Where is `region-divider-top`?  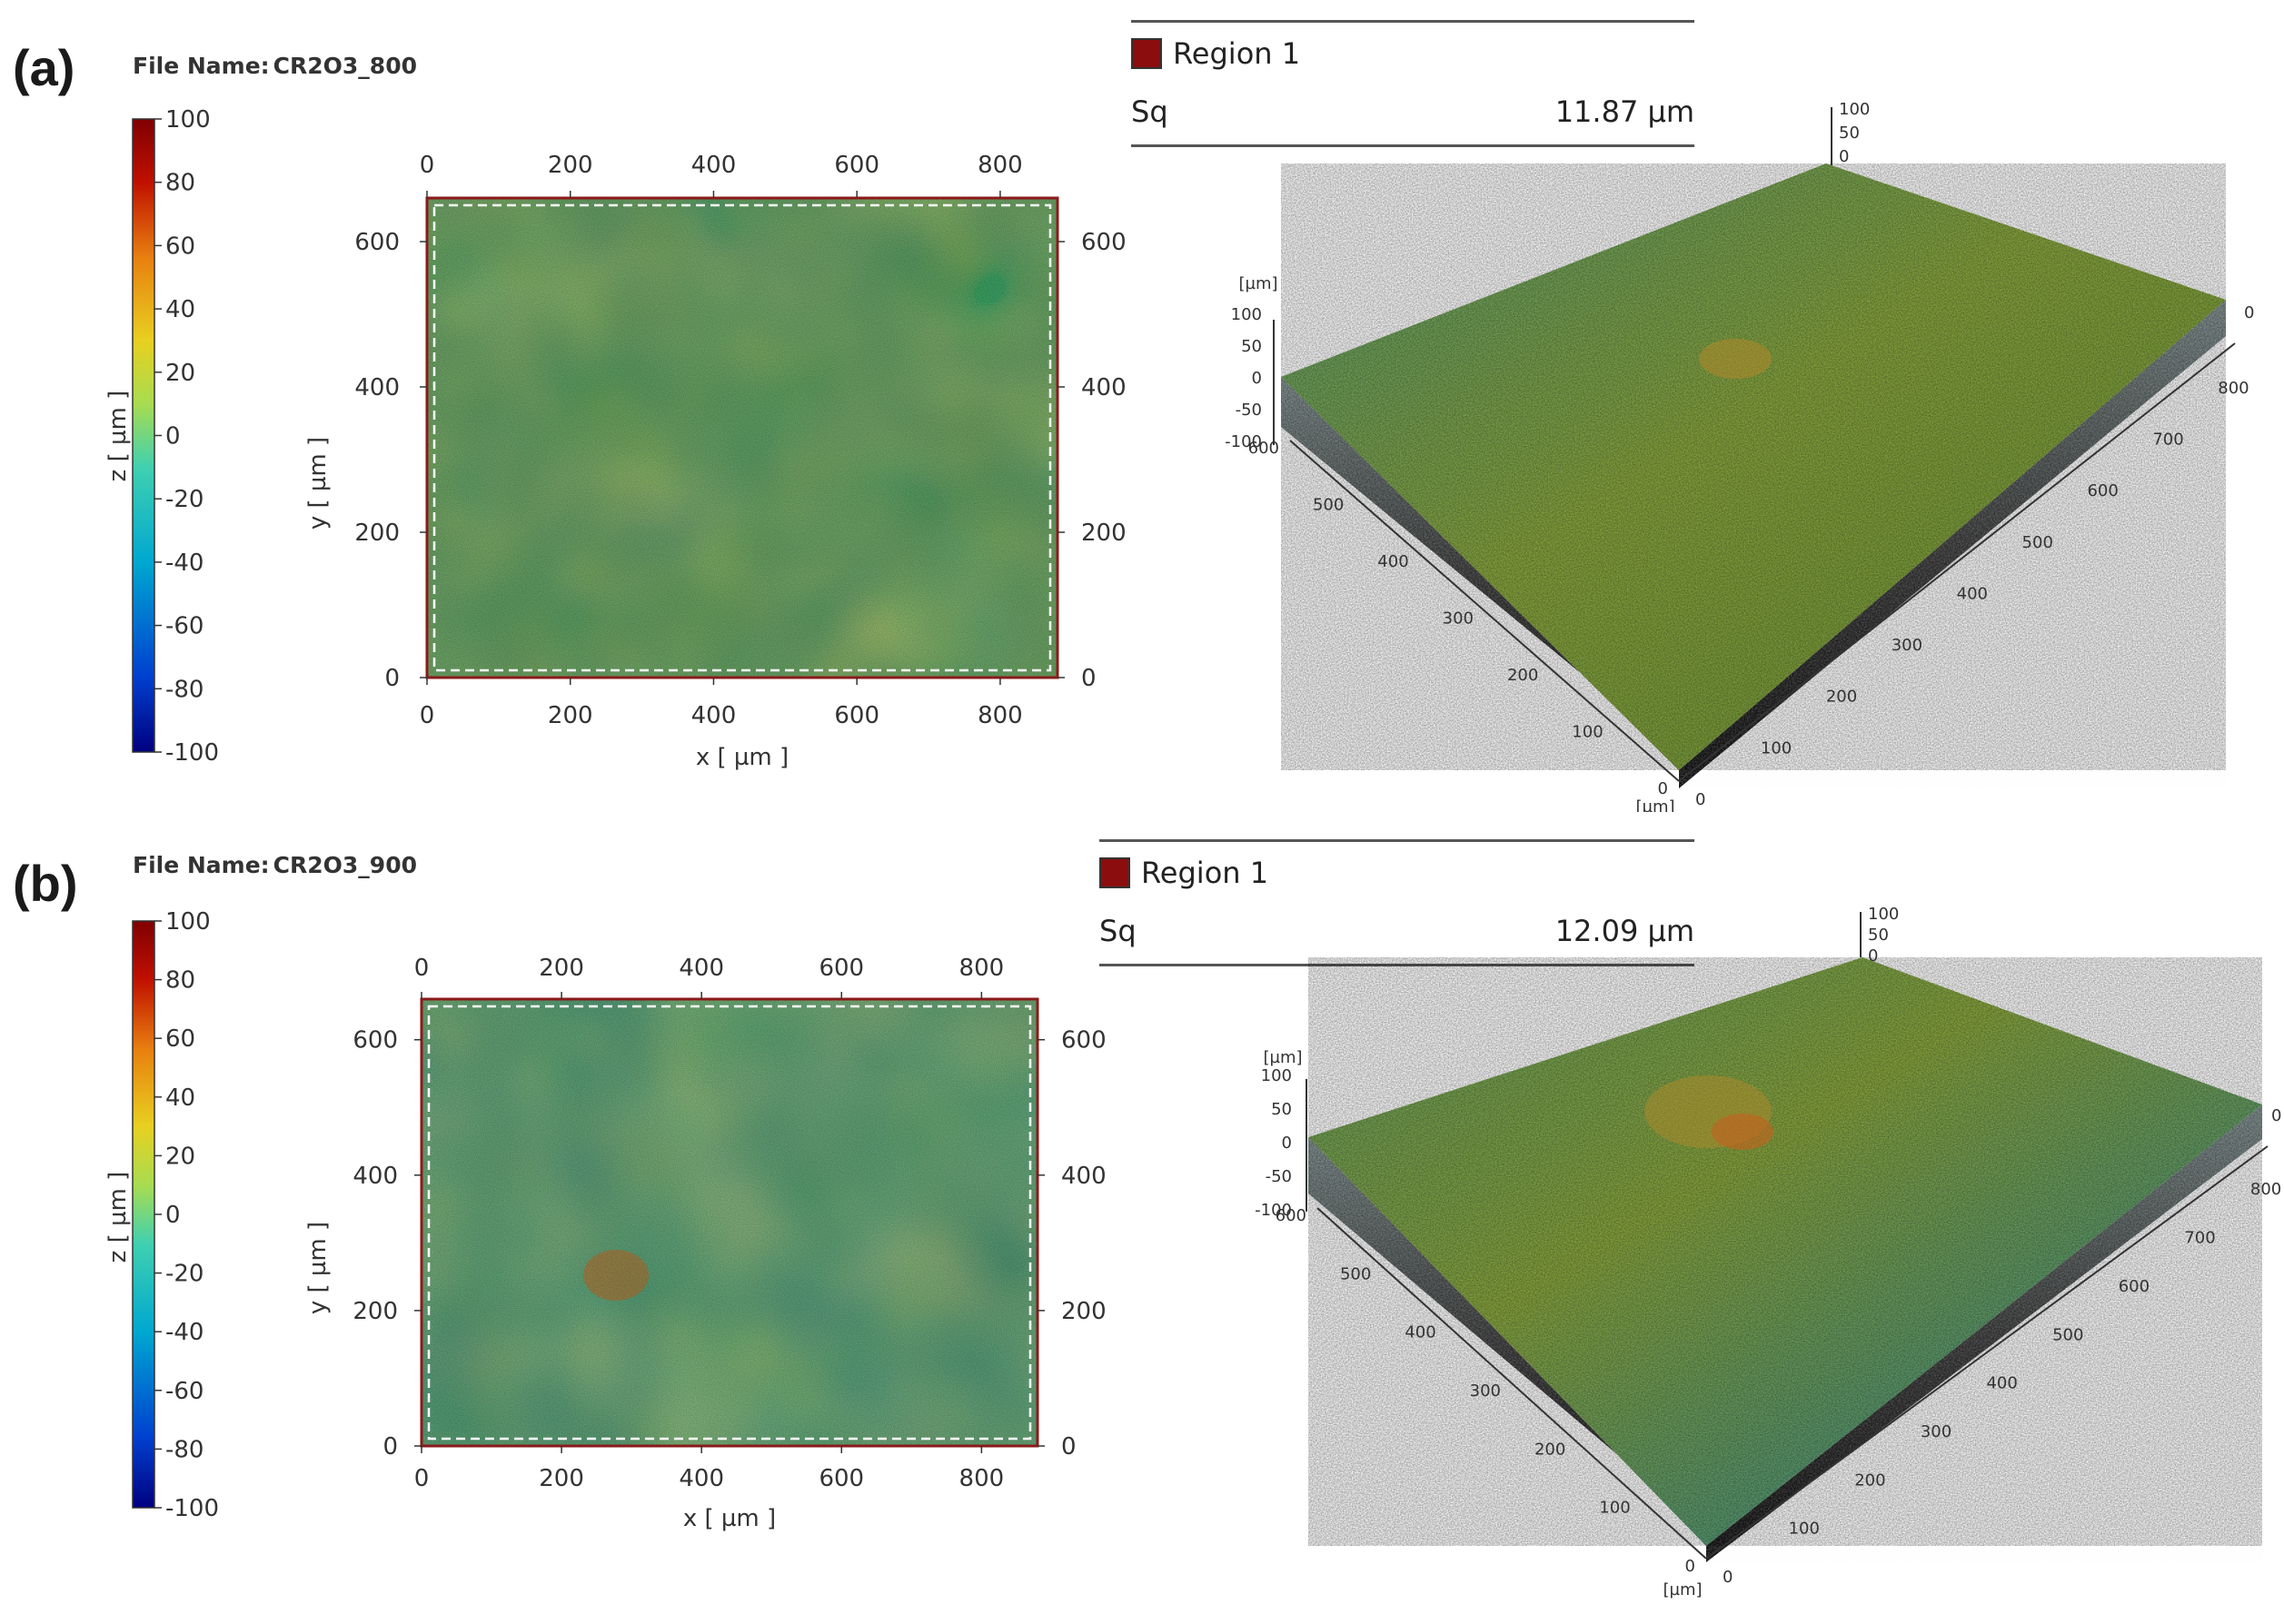
region-divider-top is located at coordinates (1396, 840).